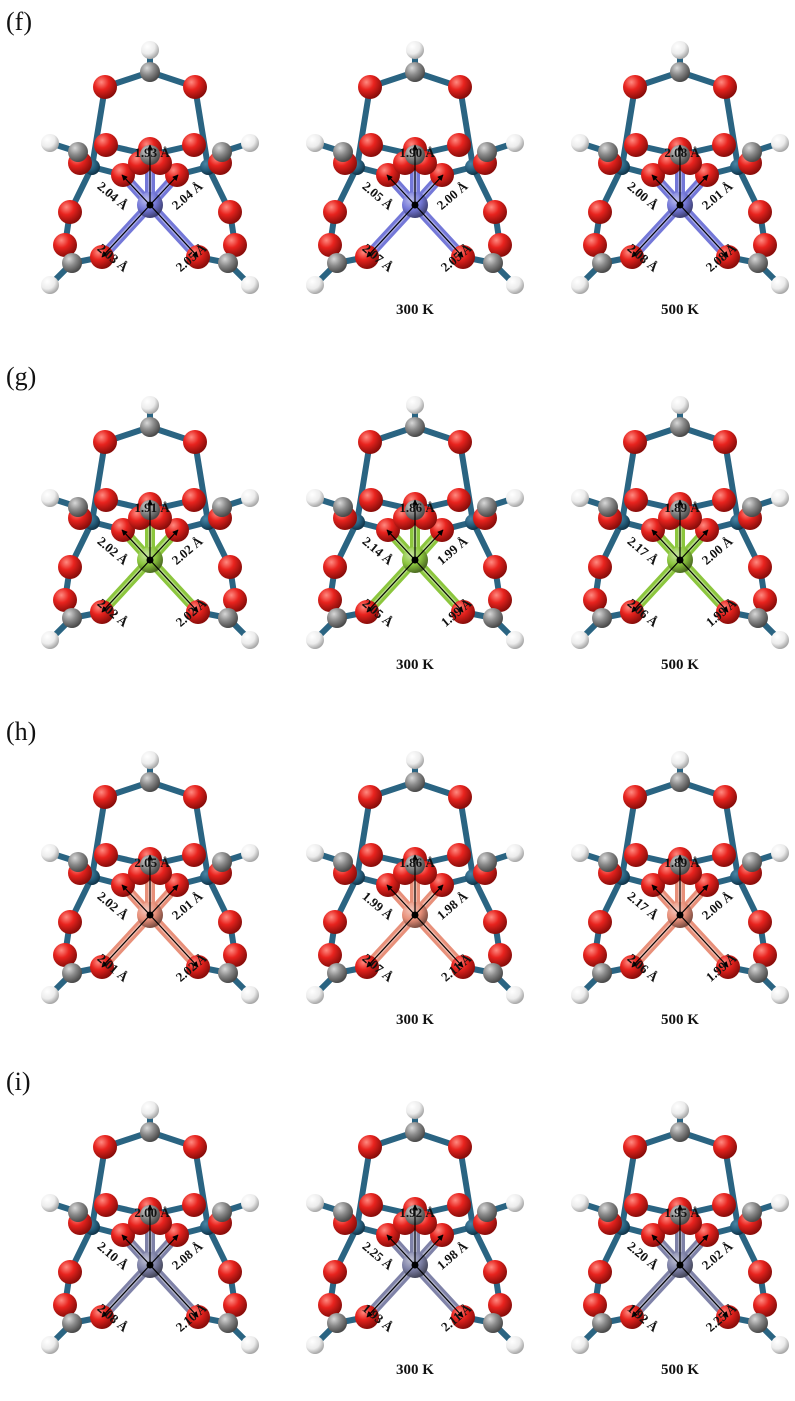 The image size is (795, 1401). What do you see at coordinates (19, 21) in the screenshot?
I see `panel-label: (f)` at bounding box center [19, 21].